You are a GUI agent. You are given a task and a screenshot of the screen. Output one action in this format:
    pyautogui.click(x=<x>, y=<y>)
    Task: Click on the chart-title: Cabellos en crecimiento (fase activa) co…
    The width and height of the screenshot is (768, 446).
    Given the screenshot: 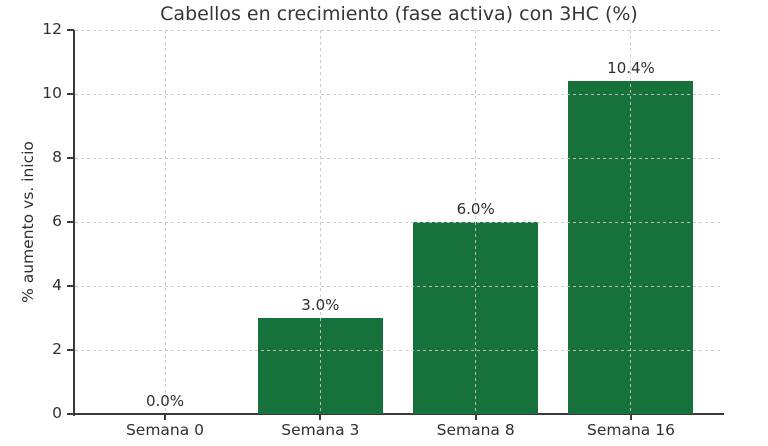 What is the action you would take?
    pyautogui.click(x=399, y=14)
    